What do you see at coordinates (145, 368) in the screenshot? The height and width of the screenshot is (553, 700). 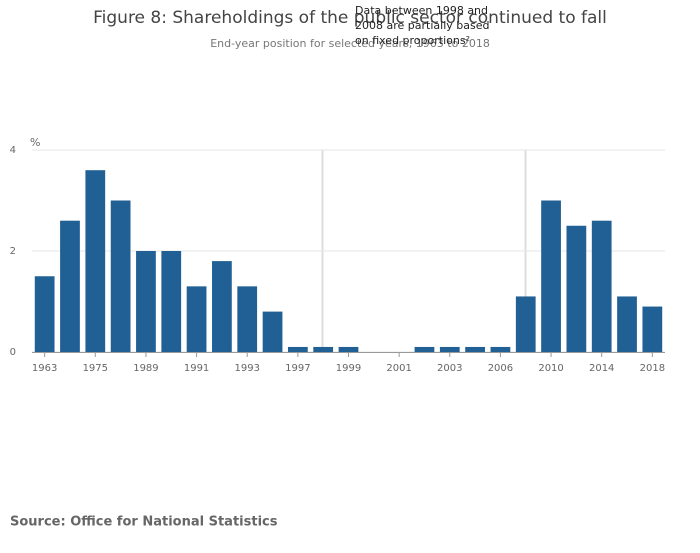 I see `x-tick-label: 1989` at bounding box center [145, 368].